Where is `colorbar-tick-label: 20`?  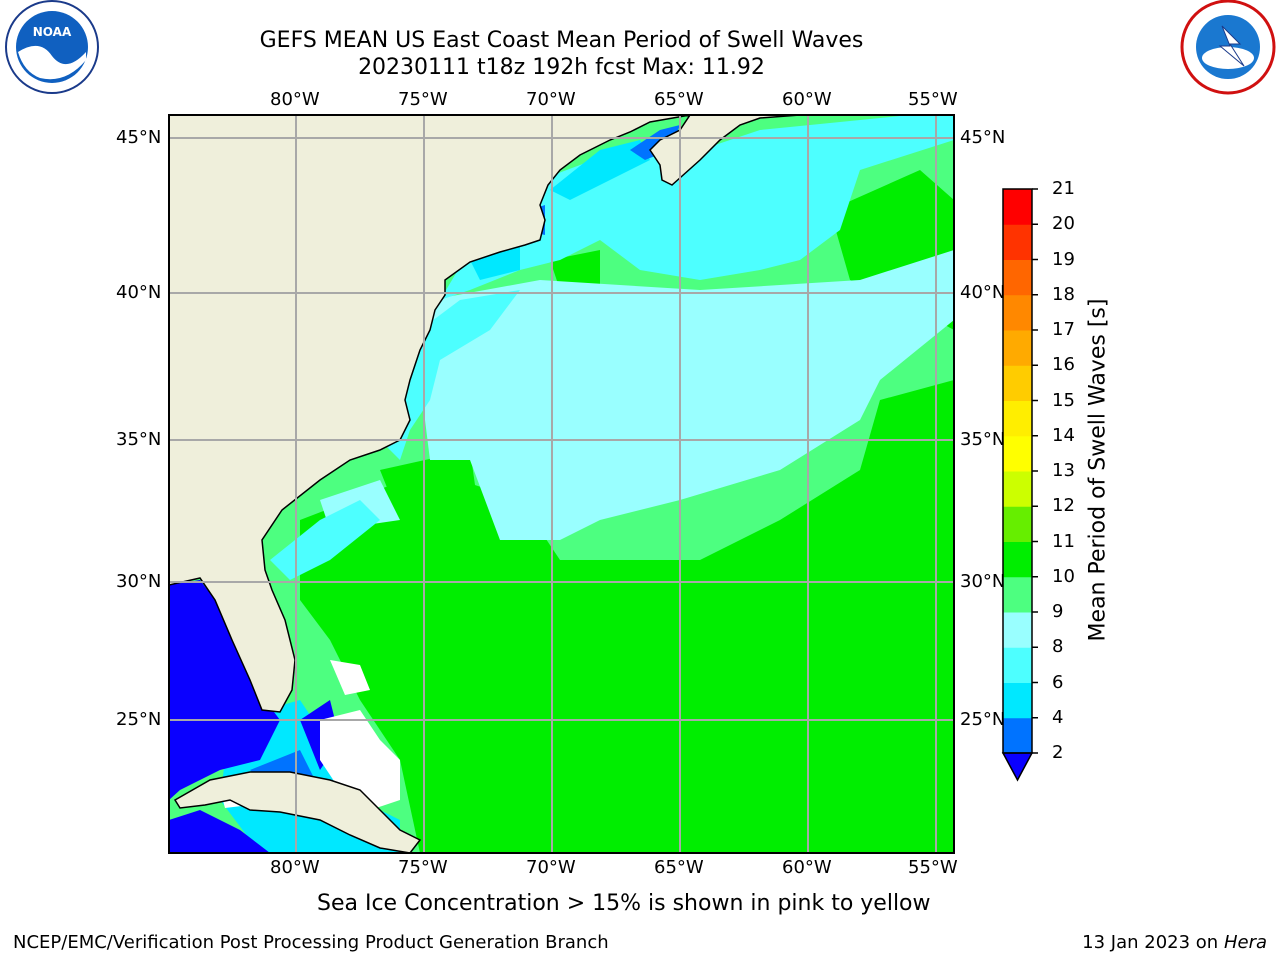 colorbar-tick-label: 20 is located at coordinates (1063, 224).